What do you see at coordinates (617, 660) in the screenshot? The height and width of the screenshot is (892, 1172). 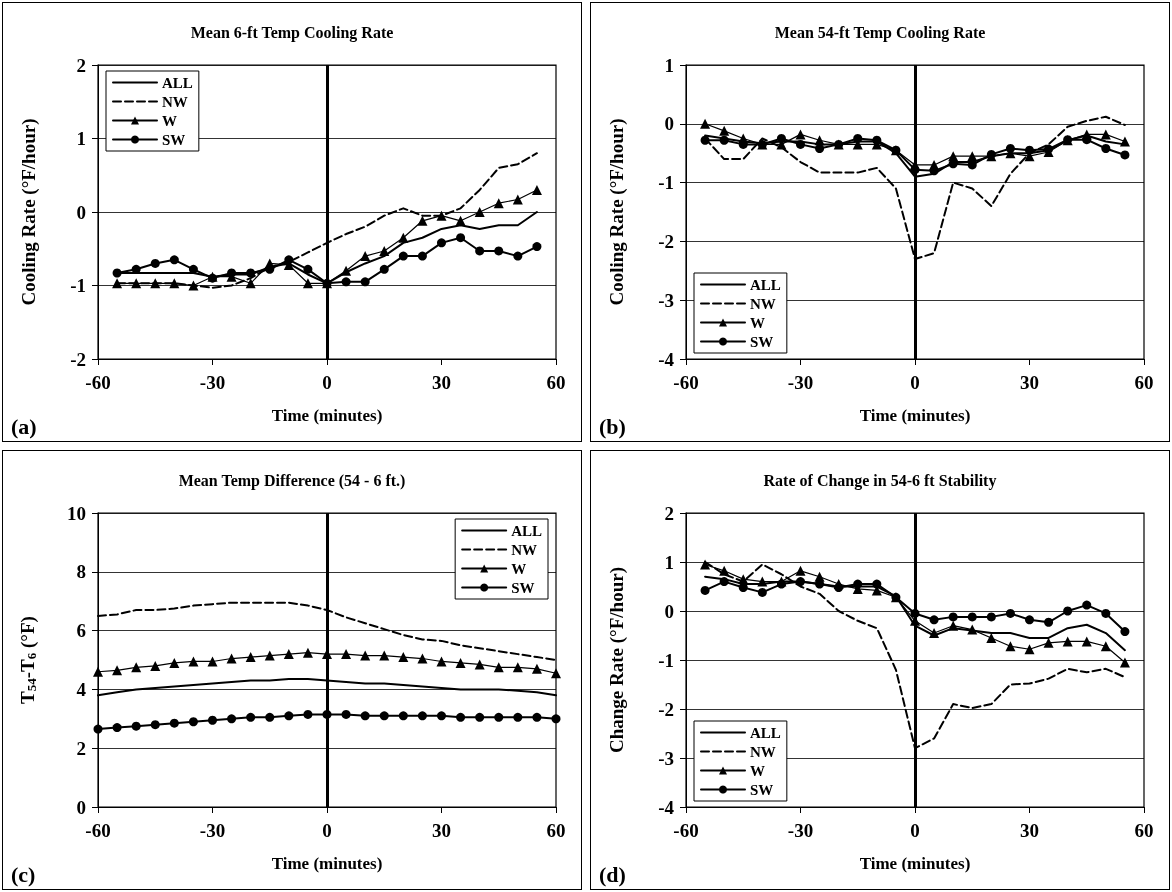 I see `y-axis-title: Change Rate (°F/hour)` at bounding box center [617, 660].